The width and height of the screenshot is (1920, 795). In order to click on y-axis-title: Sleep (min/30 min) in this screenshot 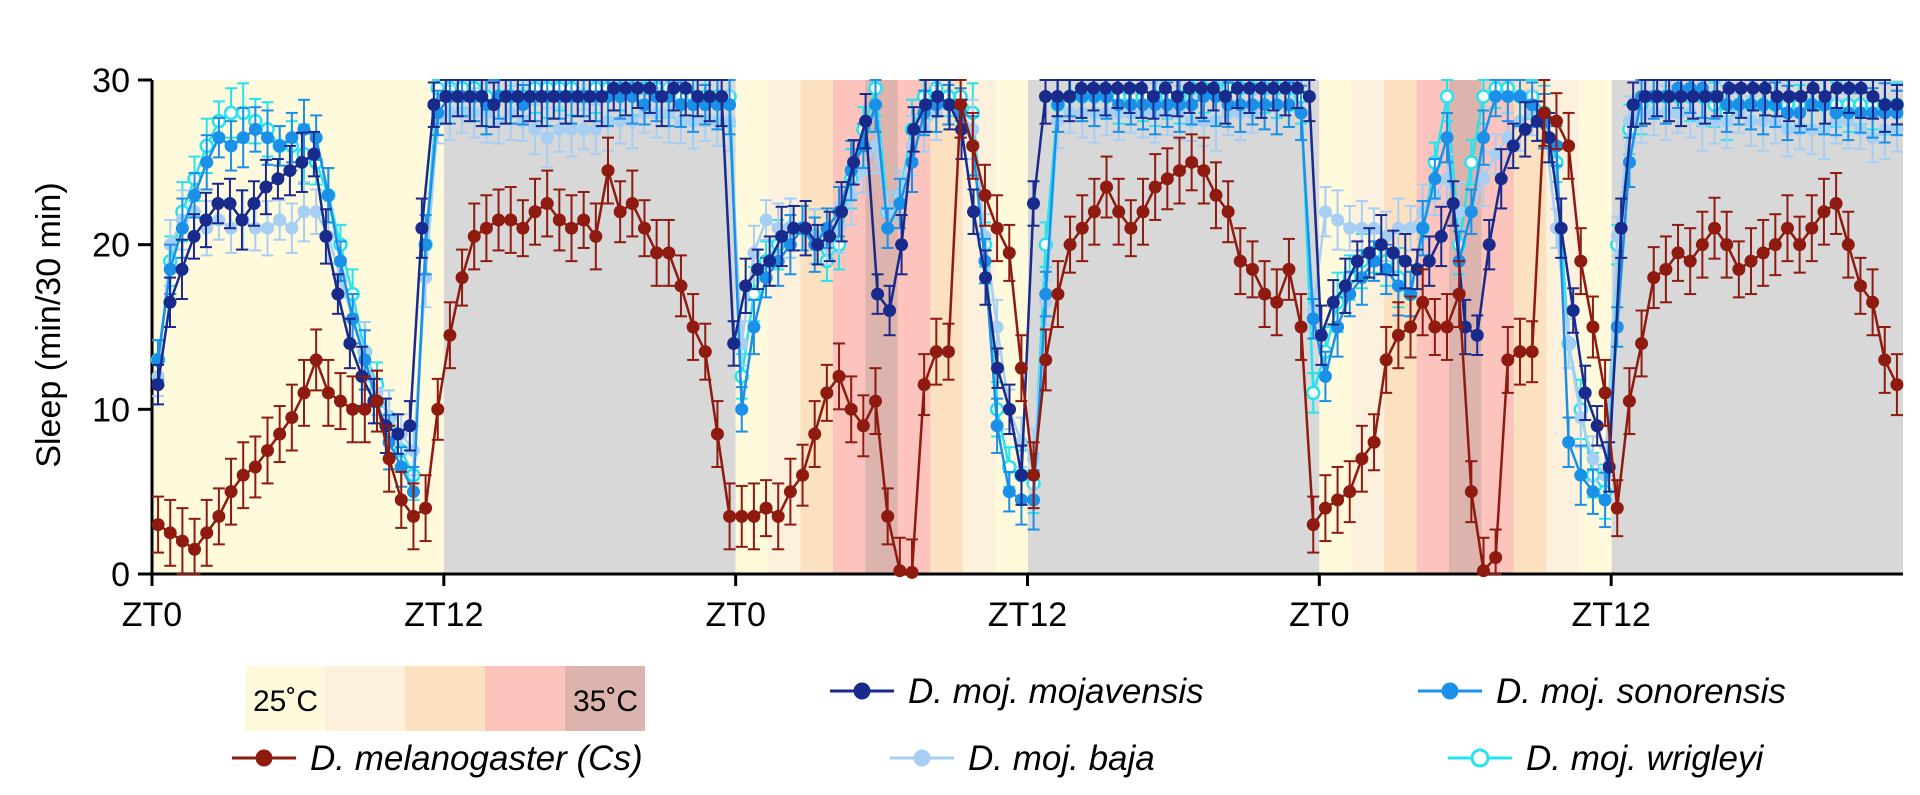, I will do `click(49, 324)`.